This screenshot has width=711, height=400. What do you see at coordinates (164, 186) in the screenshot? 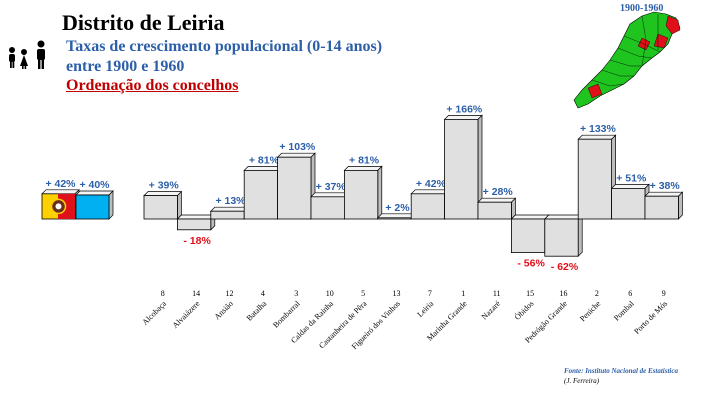
I see `value-label-0: + 39%` at bounding box center [164, 186].